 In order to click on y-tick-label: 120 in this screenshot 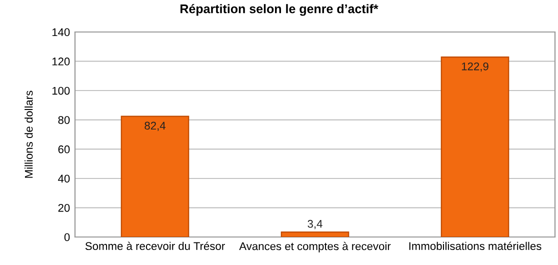, I will do `click(61, 62)`.